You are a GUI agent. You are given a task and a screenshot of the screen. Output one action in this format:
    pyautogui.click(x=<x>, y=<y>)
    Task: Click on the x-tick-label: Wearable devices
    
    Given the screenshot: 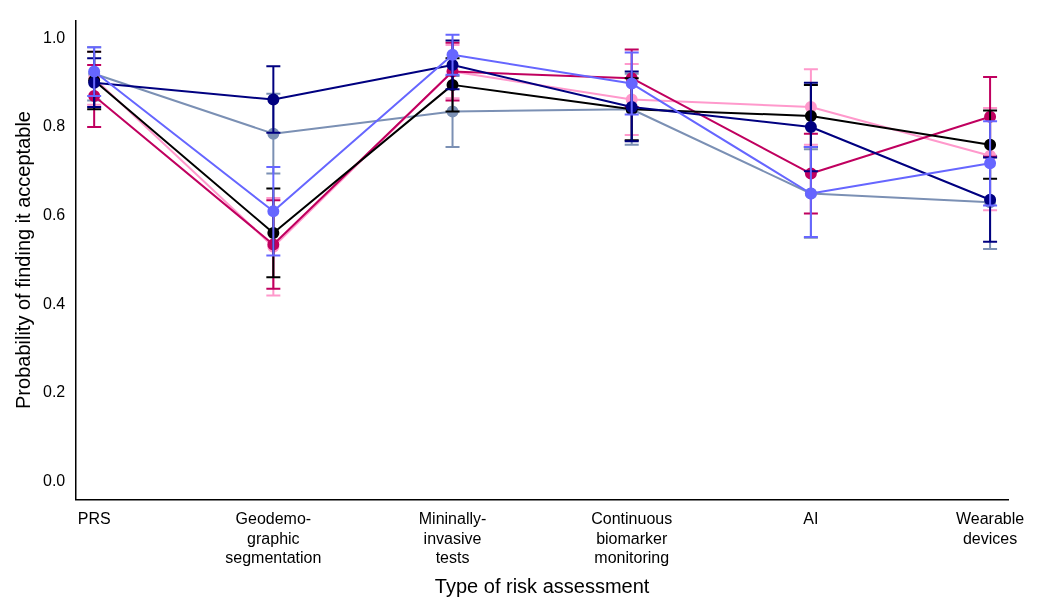 What is the action you would take?
    pyautogui.click(x=990, y=528)
    